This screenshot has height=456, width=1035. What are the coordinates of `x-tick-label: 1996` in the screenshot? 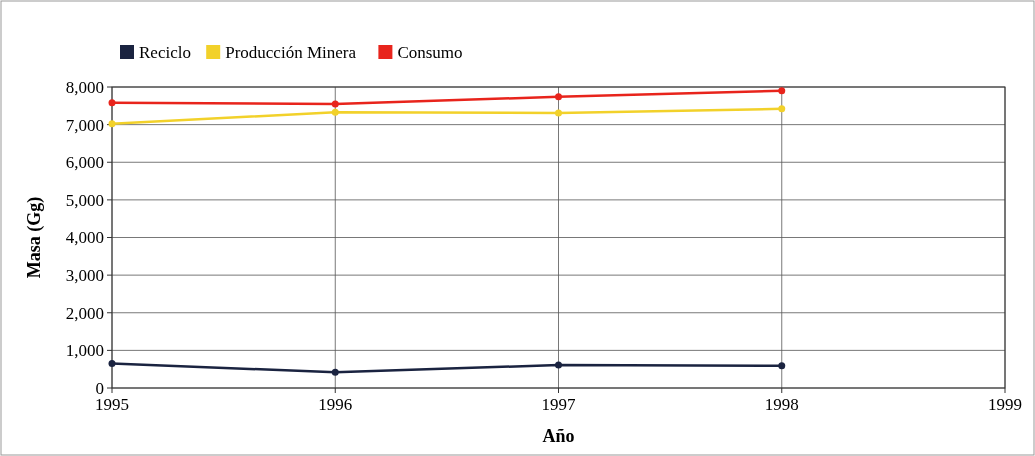 It's located at (335, 404).